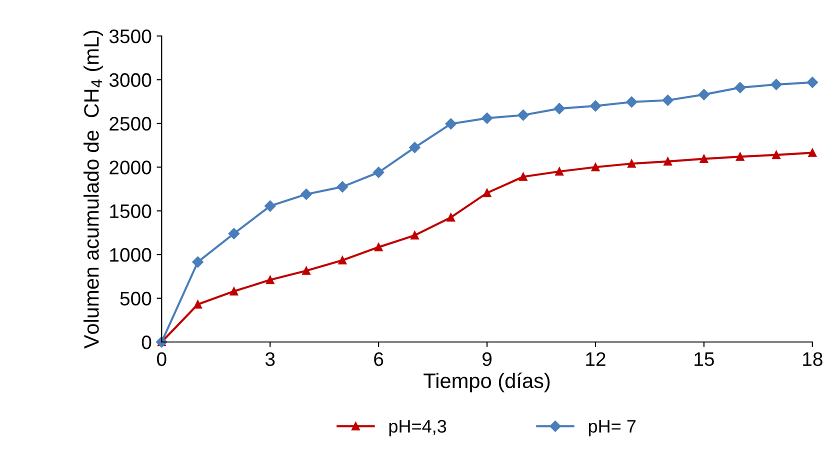  I want to click on x-axis-title: Tiempo (días), so click(487, 382).